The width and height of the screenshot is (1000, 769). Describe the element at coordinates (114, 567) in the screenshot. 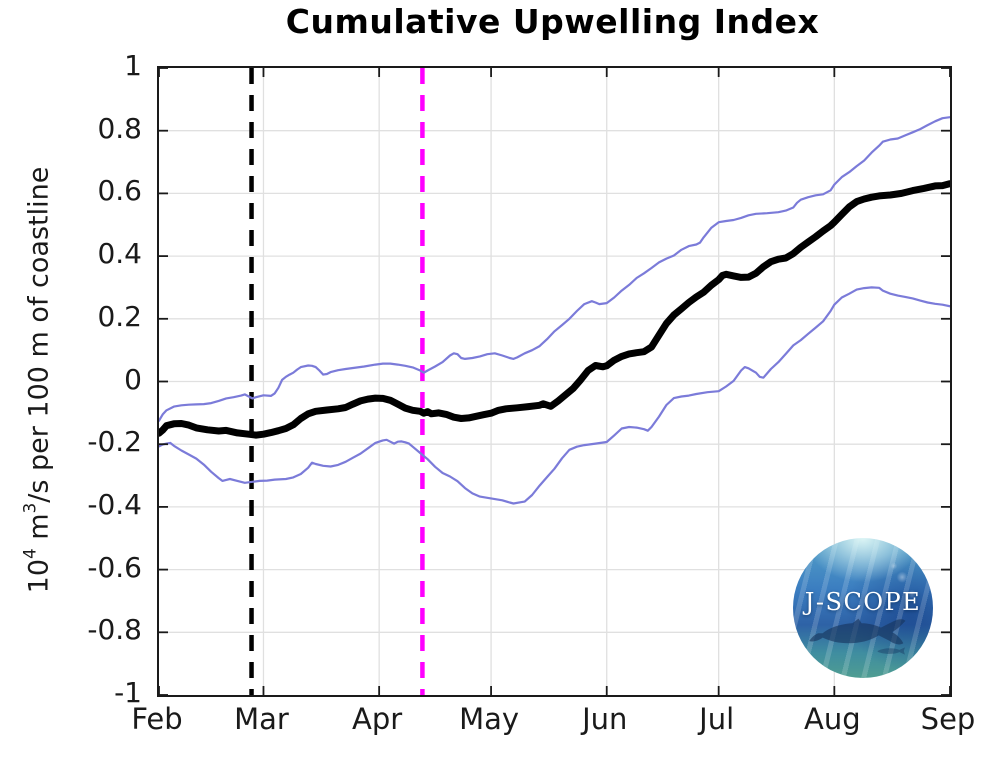

I see `y-tick-label--0.6: -0.6` at that location.